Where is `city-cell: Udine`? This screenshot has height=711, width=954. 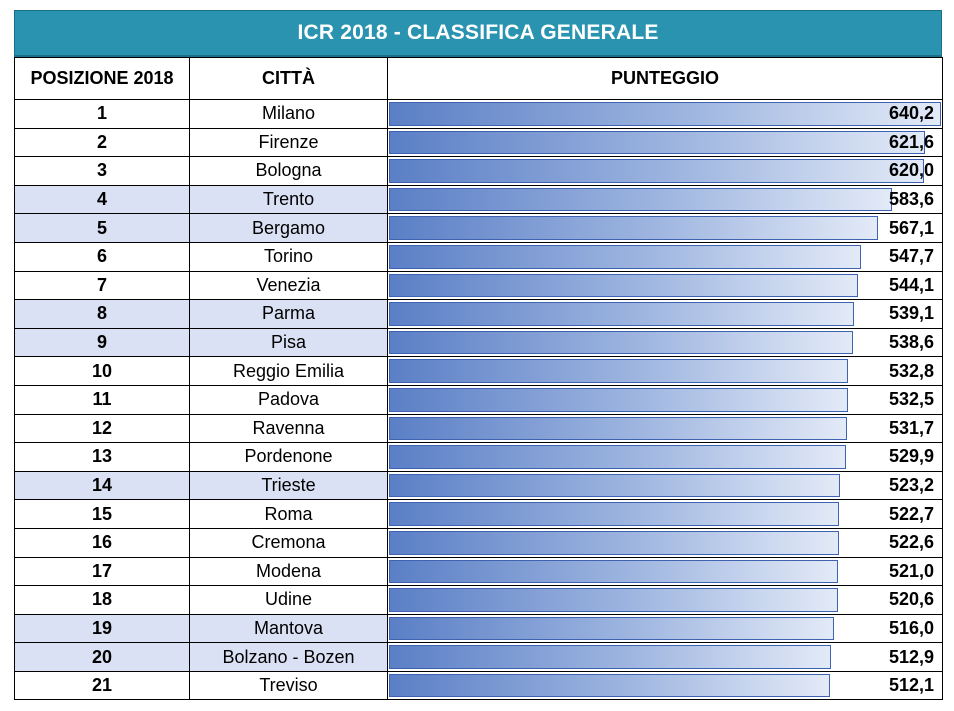
city-cell: Udine is located at coordinates (288, 600).